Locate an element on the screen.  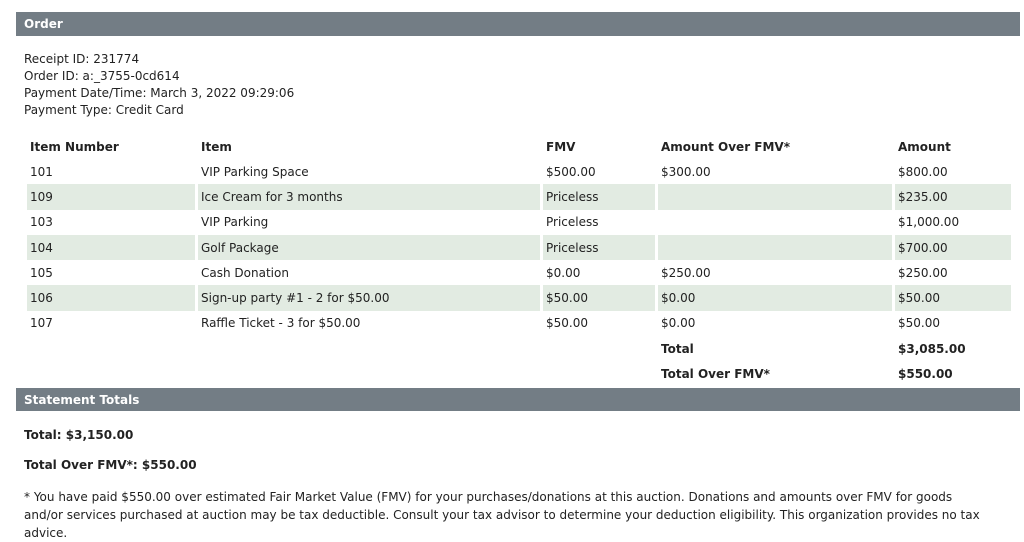
cell-item-name: Cash Donation is located at coordinates (245, 272).